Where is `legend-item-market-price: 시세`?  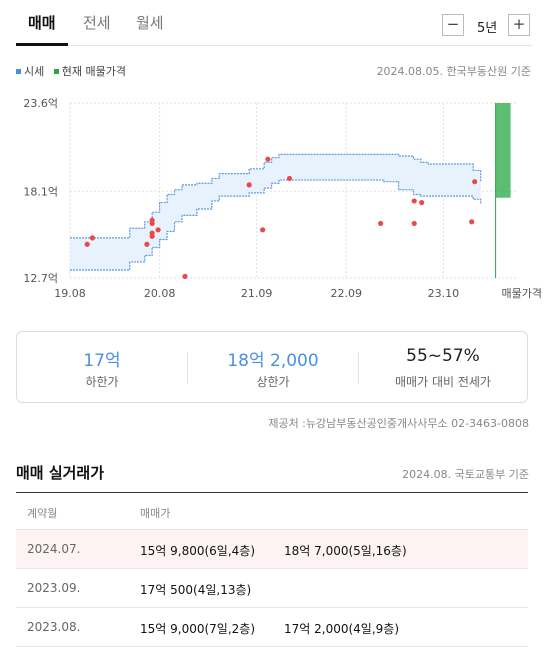 legend-item-market-price: 시세 is located at coordinates (30, 71).